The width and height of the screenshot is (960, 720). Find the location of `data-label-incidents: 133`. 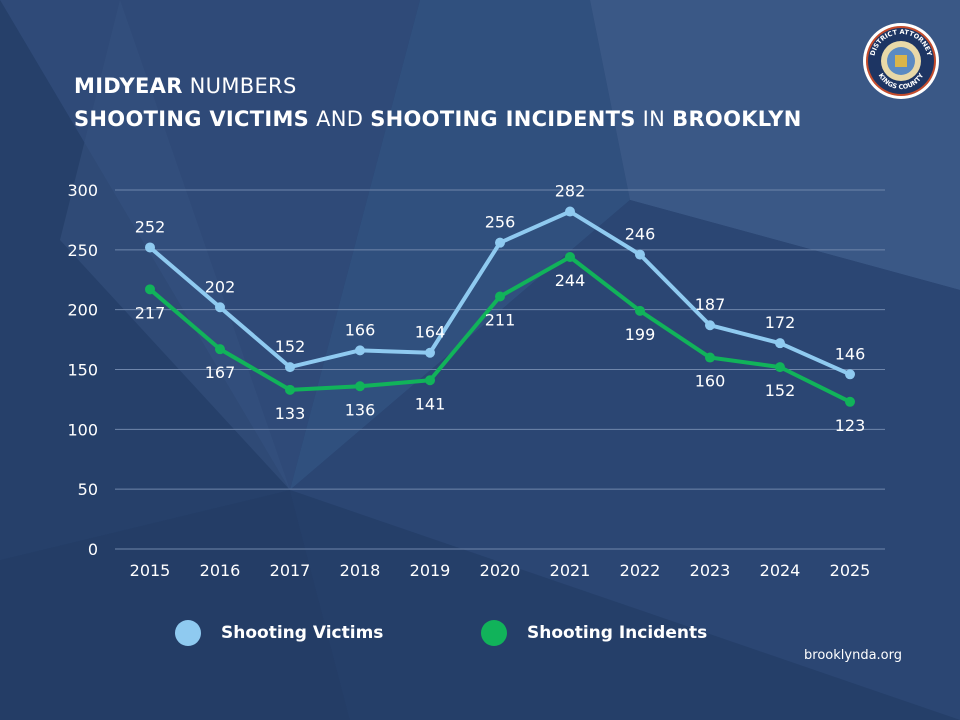

data-label-incidents: 133 is located at coordinates (290, 413).